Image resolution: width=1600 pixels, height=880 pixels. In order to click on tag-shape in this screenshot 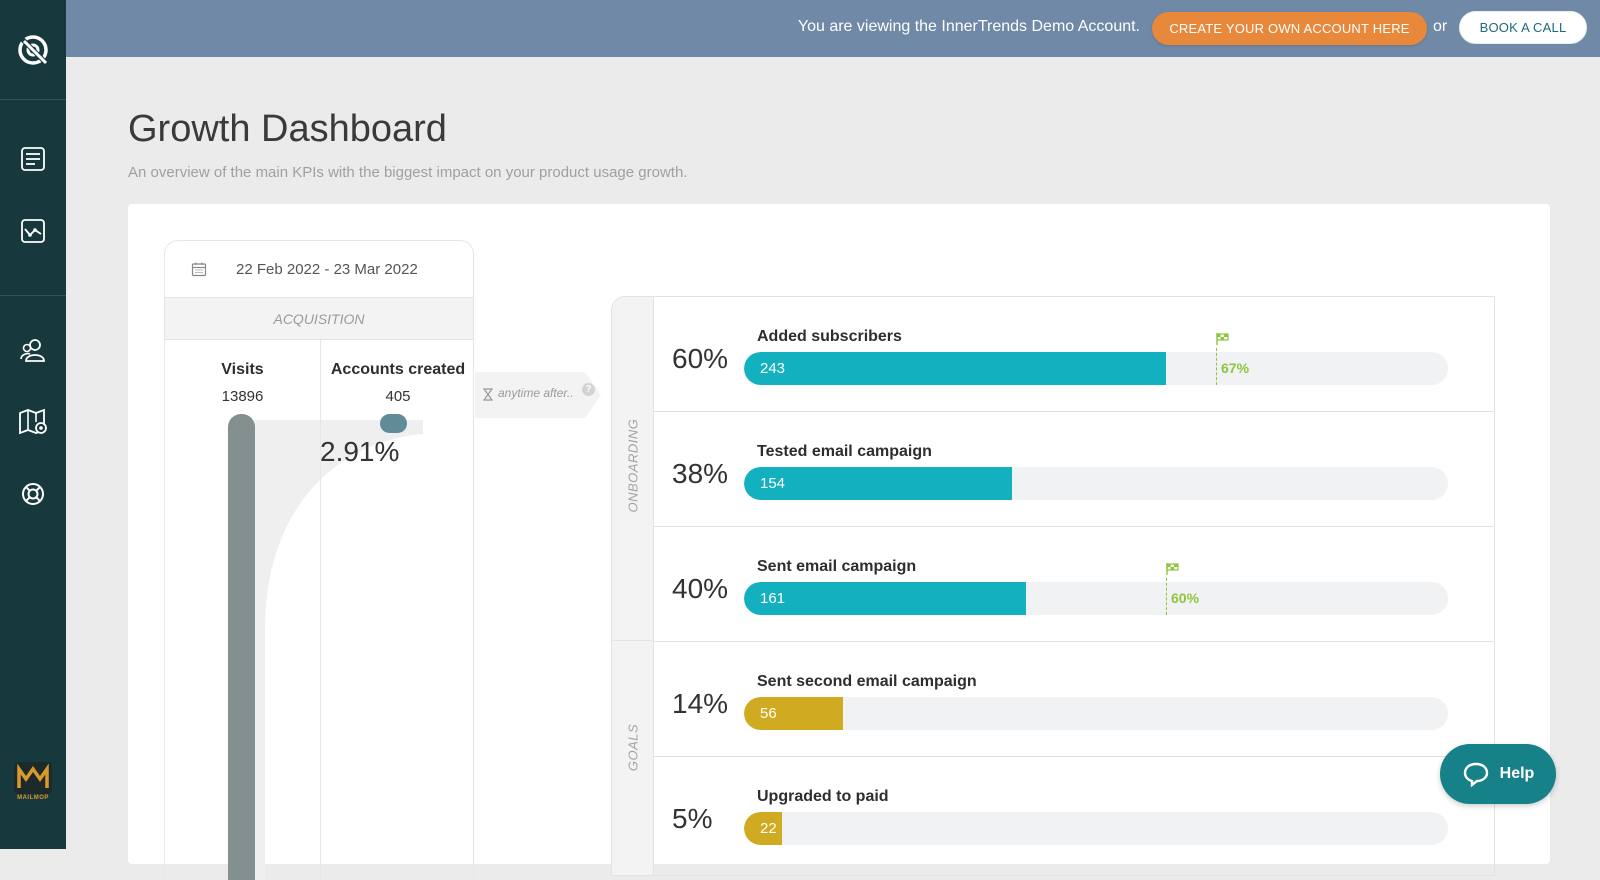, I will do `click(538, 395)`.